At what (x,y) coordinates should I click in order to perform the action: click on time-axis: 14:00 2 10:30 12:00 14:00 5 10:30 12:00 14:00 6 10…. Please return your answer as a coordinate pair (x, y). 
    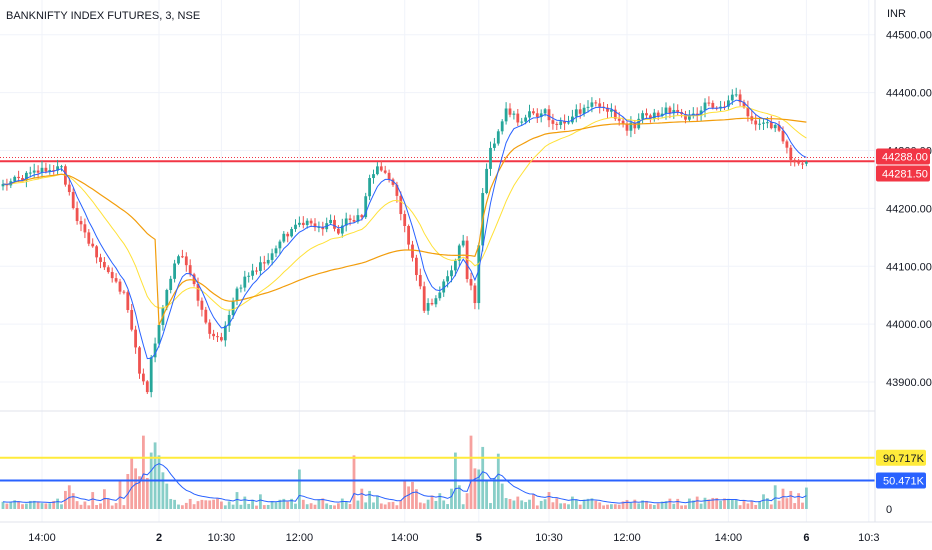
    Looking at the image, I should click on (453, 538).